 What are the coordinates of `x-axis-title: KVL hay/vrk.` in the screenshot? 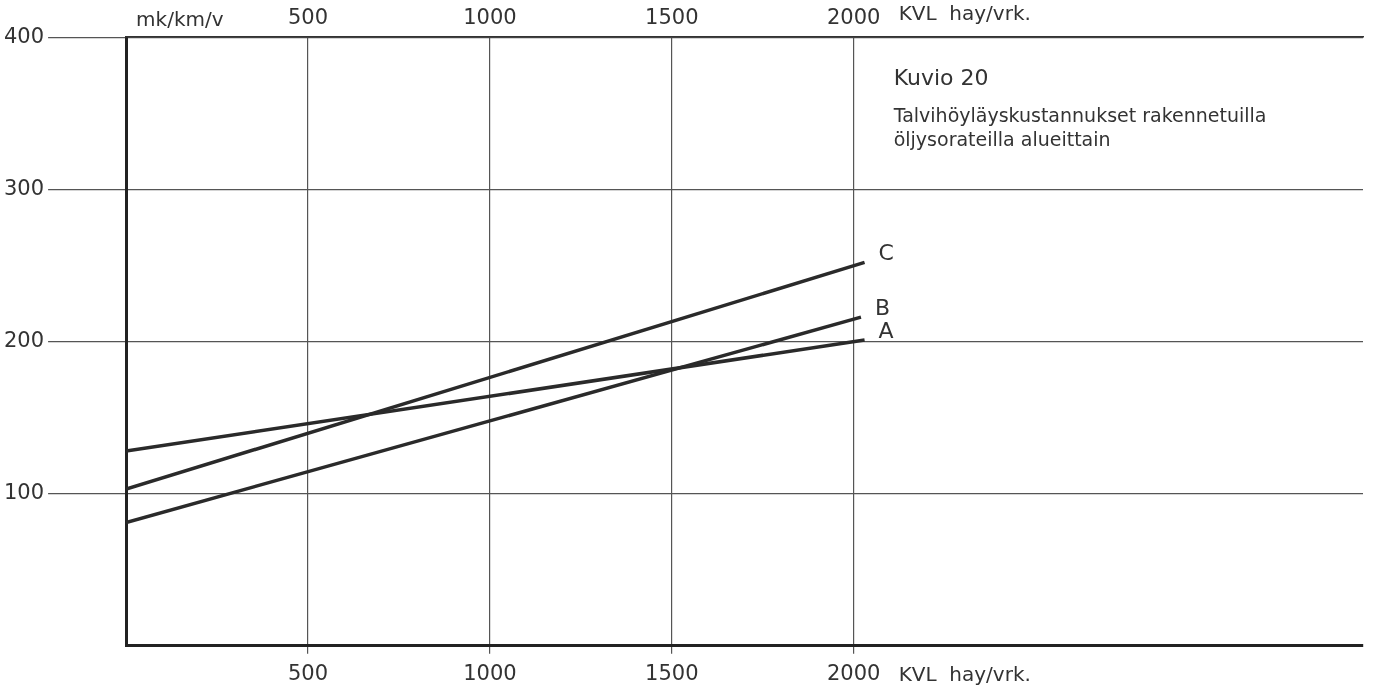 It's located at (964, 674).